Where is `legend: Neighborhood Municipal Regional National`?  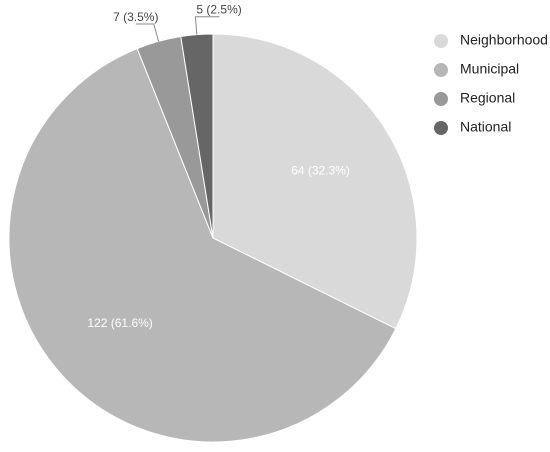 legend: Neighborhood Municipal Regional National is located at coordinates (491, 83).